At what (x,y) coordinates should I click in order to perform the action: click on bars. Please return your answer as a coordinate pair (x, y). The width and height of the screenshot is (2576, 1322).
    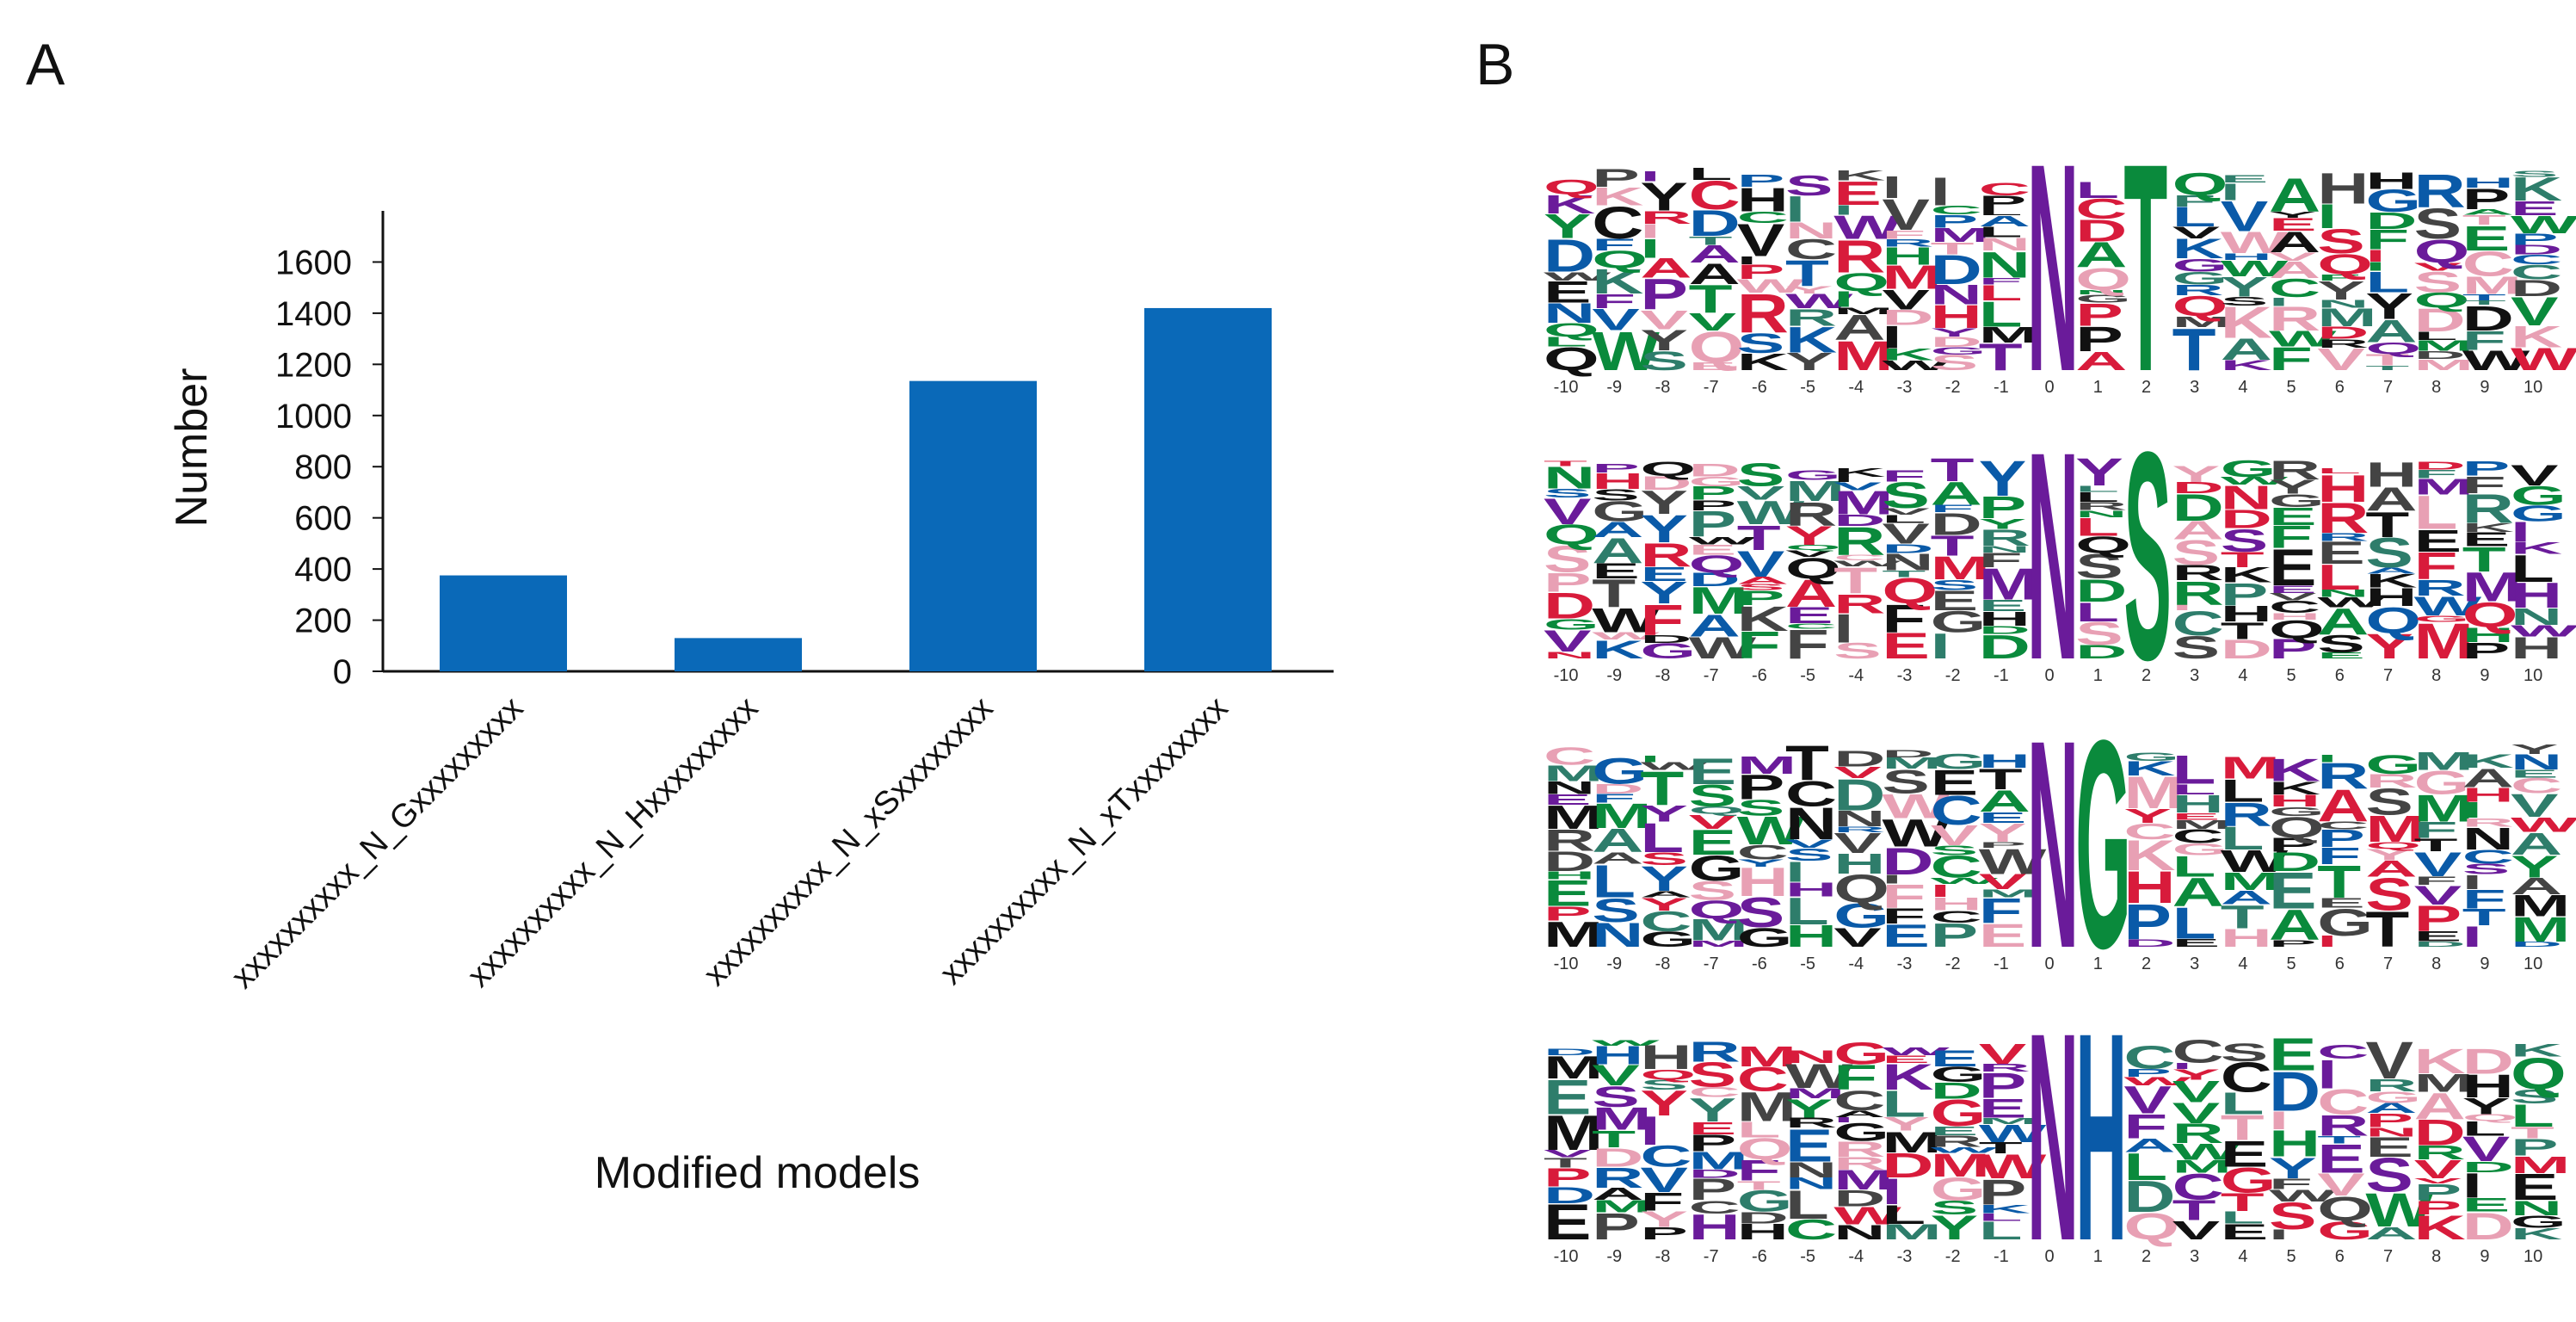
    Looking at the image, I should click on (856, 489).